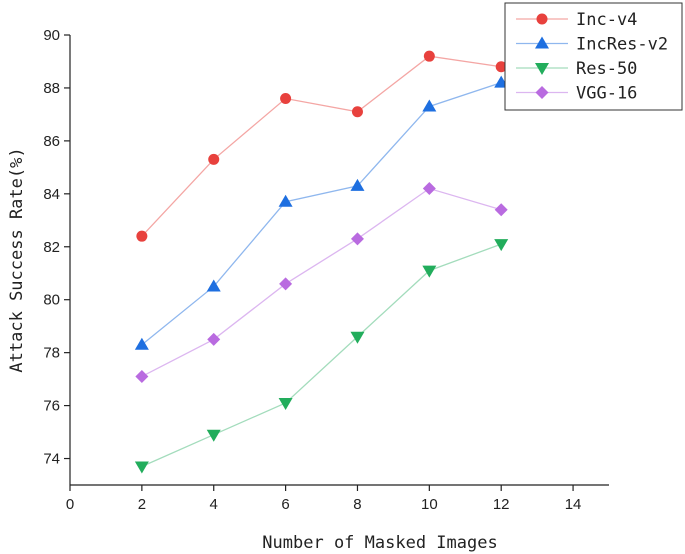  What do you see at coordinates (51, 88) in the screenshot?
I see `y-tick-label: 88` at bounding box center [51, 88].